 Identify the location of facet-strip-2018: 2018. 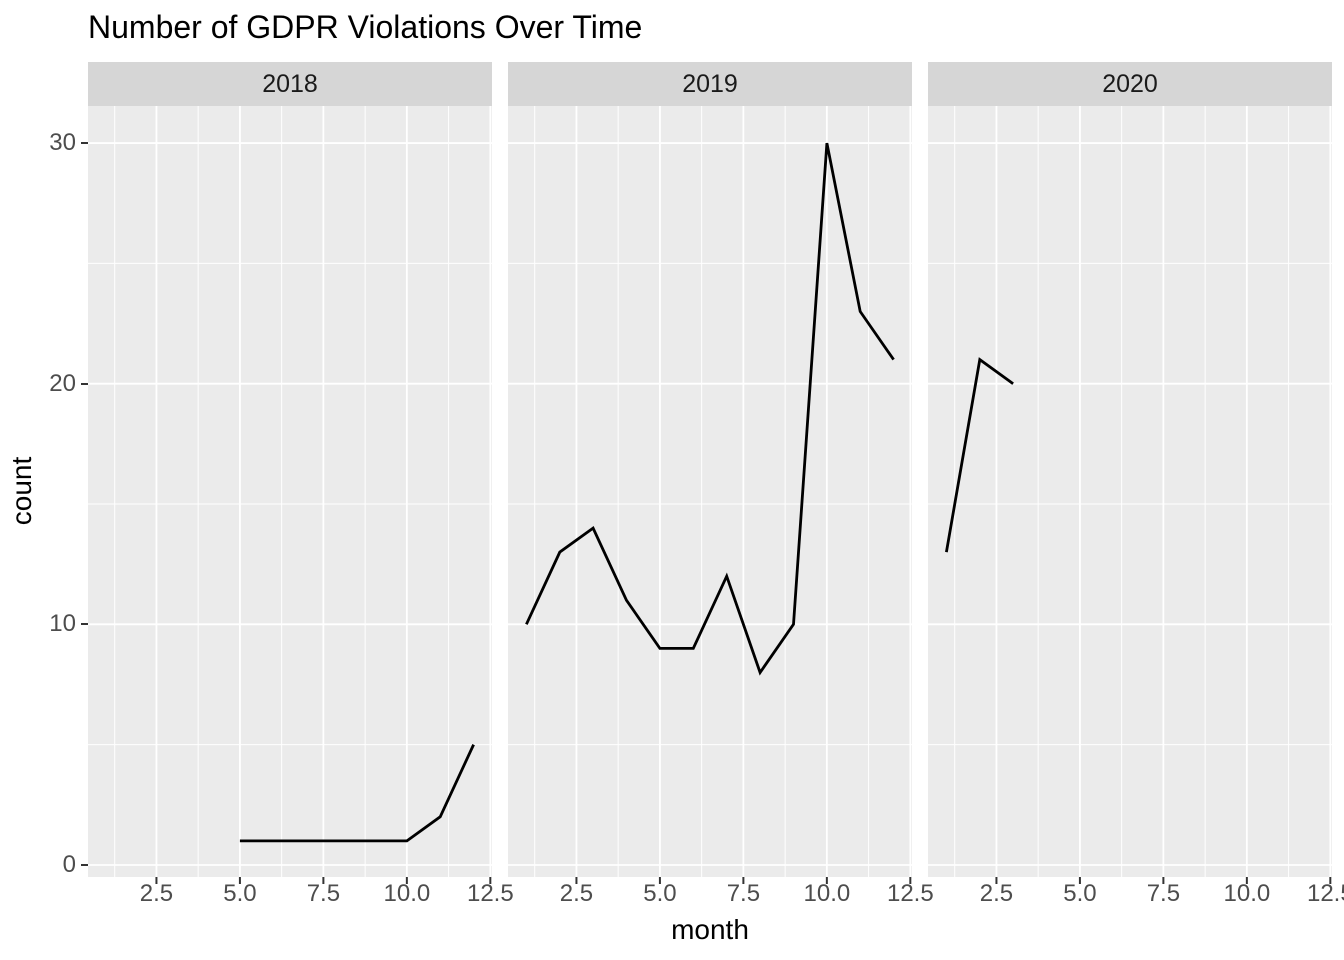
(290, 84).